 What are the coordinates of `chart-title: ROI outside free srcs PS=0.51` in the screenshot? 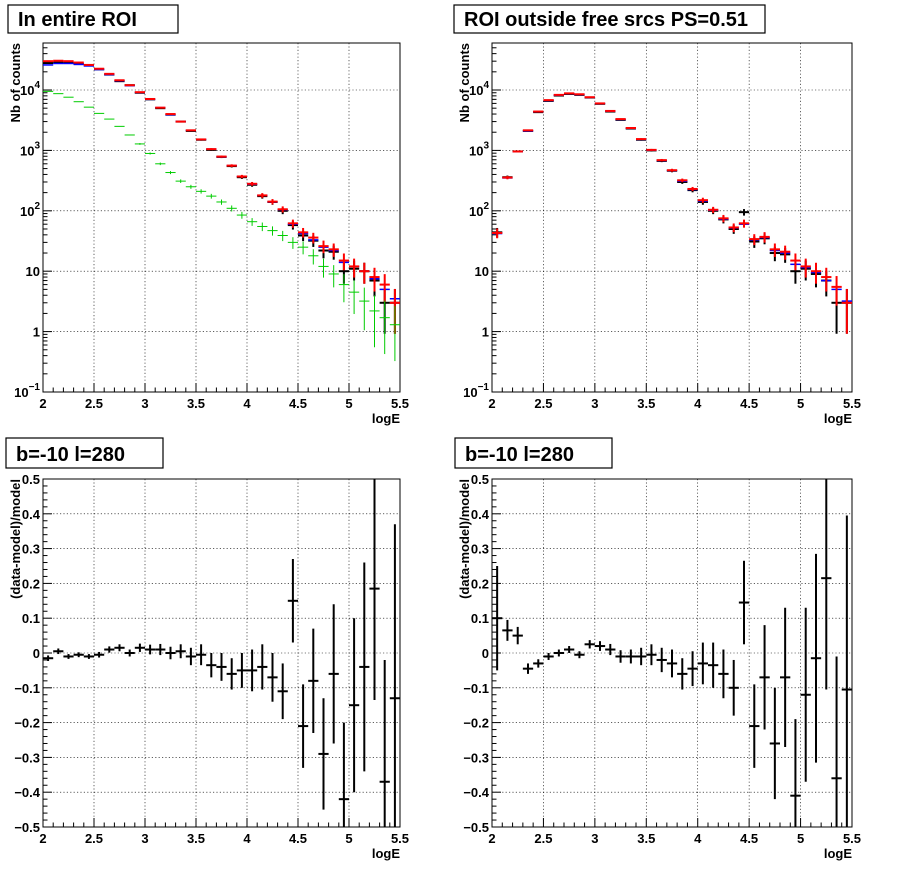 It's located at (606, 20).